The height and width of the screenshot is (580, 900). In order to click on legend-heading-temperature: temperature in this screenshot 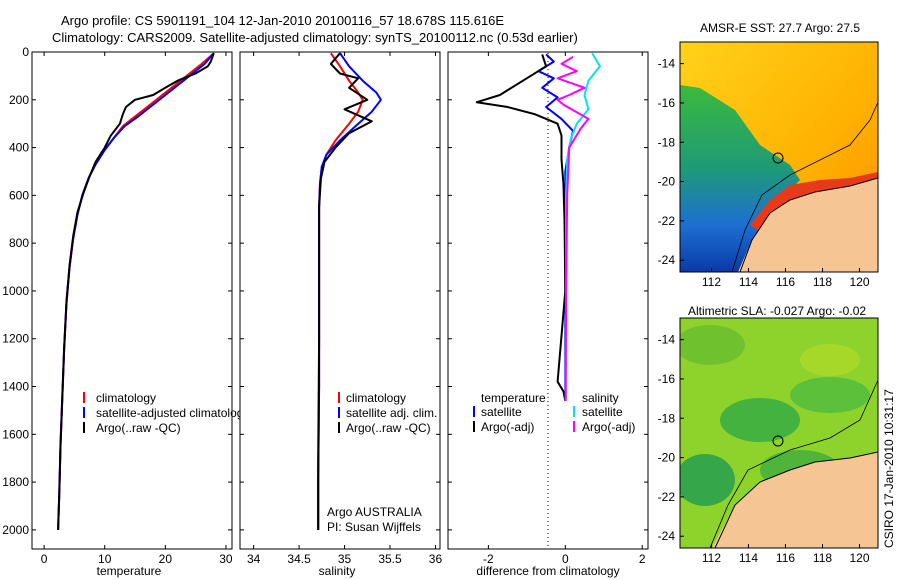, I will do `click(513, 398)`.